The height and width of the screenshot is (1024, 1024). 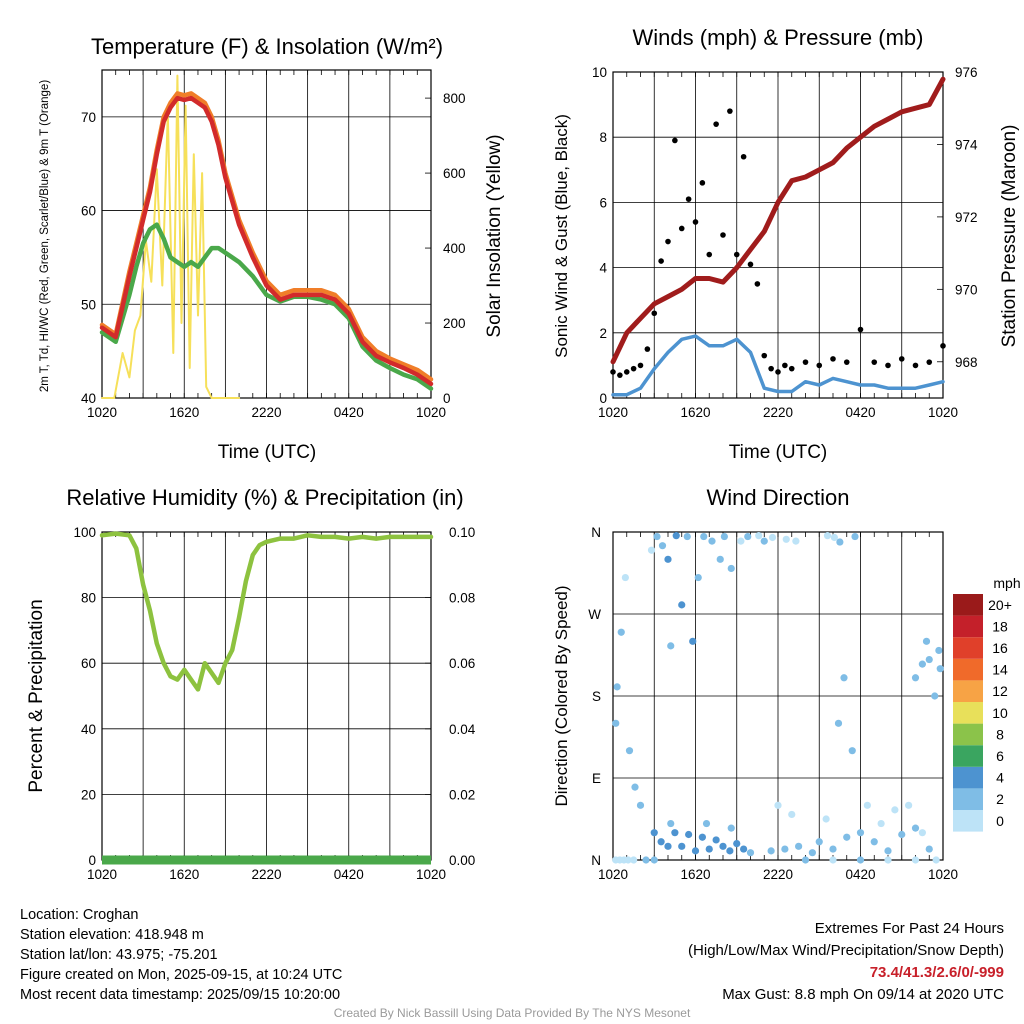 I want to click on y-tick-label: 20, so click(x=88, y=794).